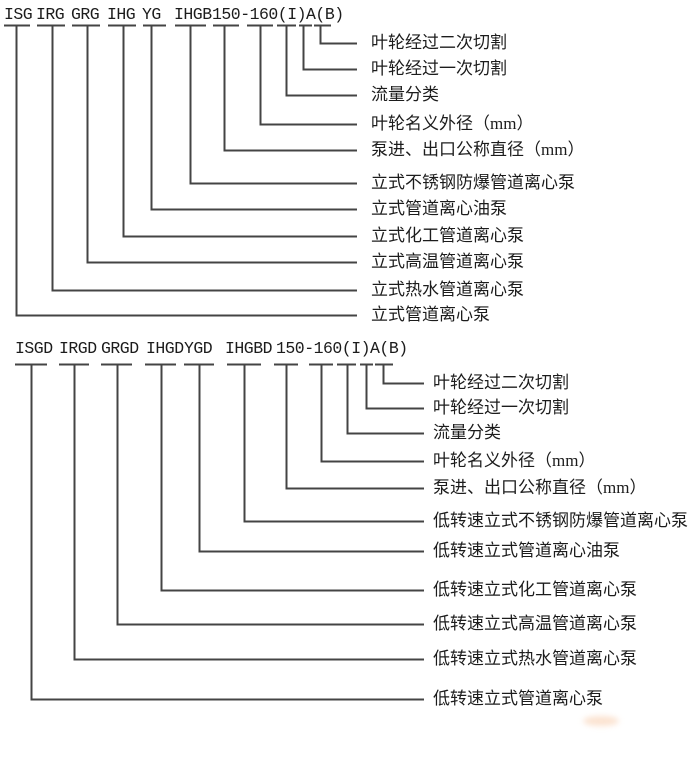 The width and height of the screenshot is (700, 778). I want to click on watermark-smudge, so click(601, 721).